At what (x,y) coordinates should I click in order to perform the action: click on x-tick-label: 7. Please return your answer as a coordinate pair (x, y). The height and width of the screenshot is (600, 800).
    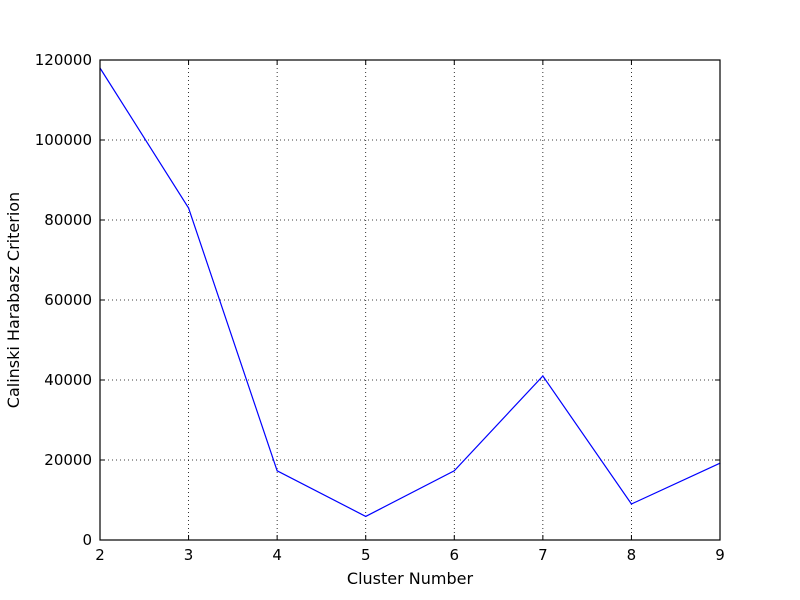
    Looking at the image, I should click on (543, 555).